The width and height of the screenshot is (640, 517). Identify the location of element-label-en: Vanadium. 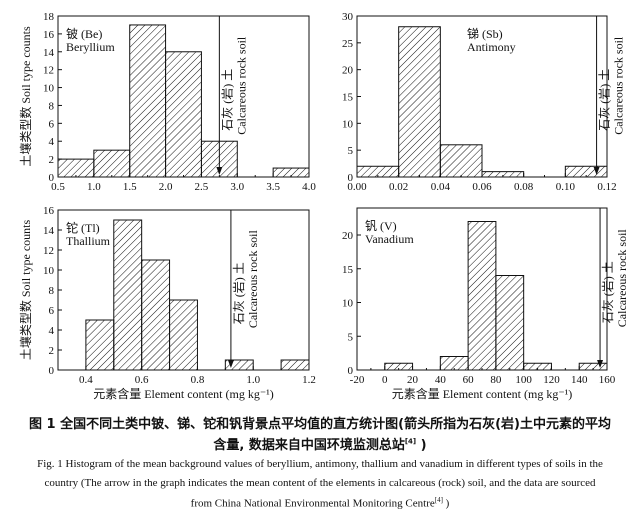
(389, 239).